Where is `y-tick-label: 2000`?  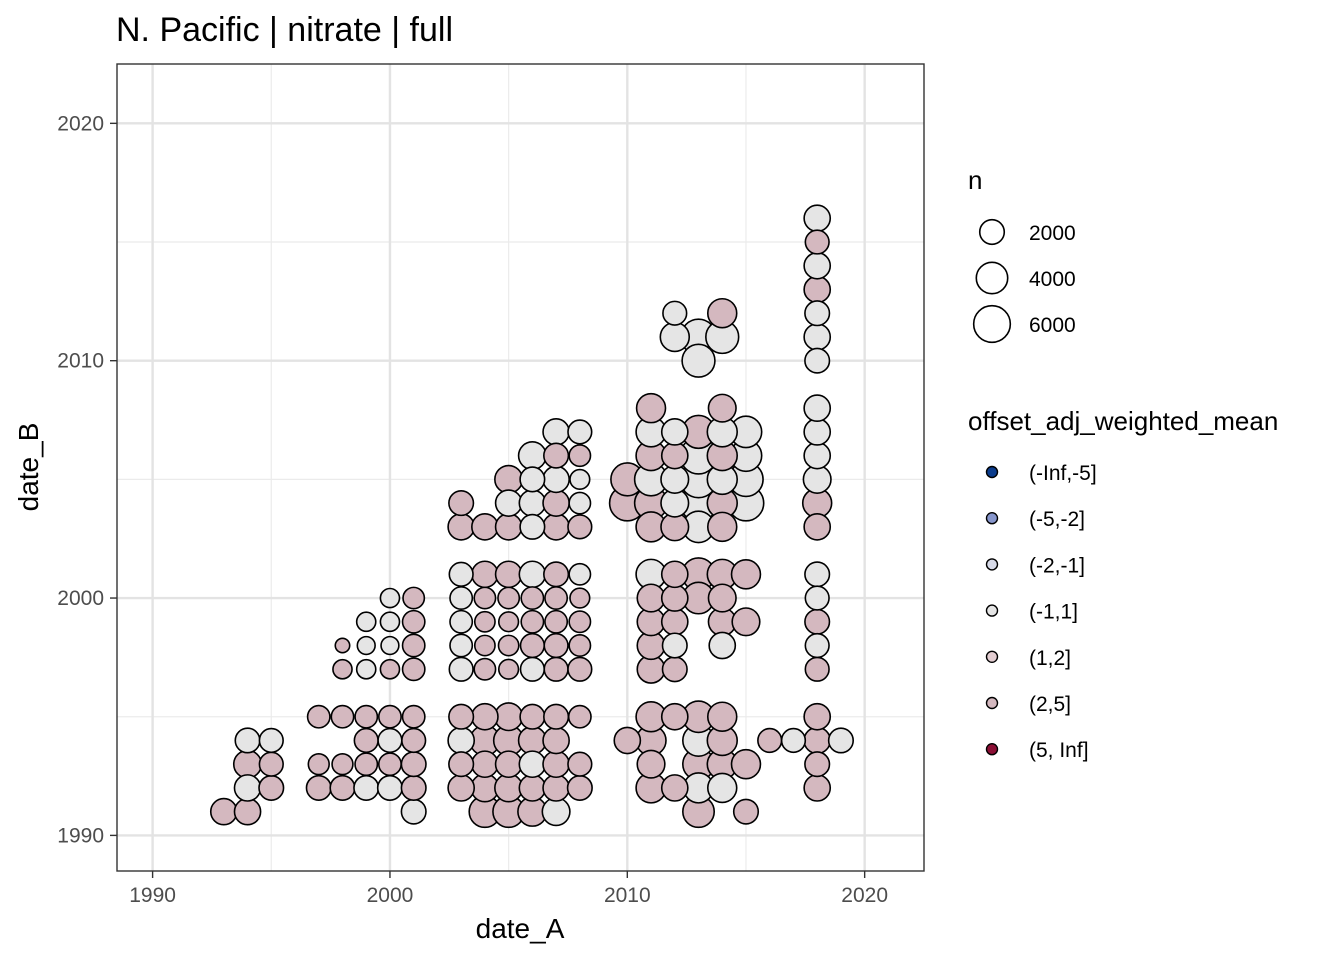 y-tick-label: 2000 is located at coordinates (80, 598).